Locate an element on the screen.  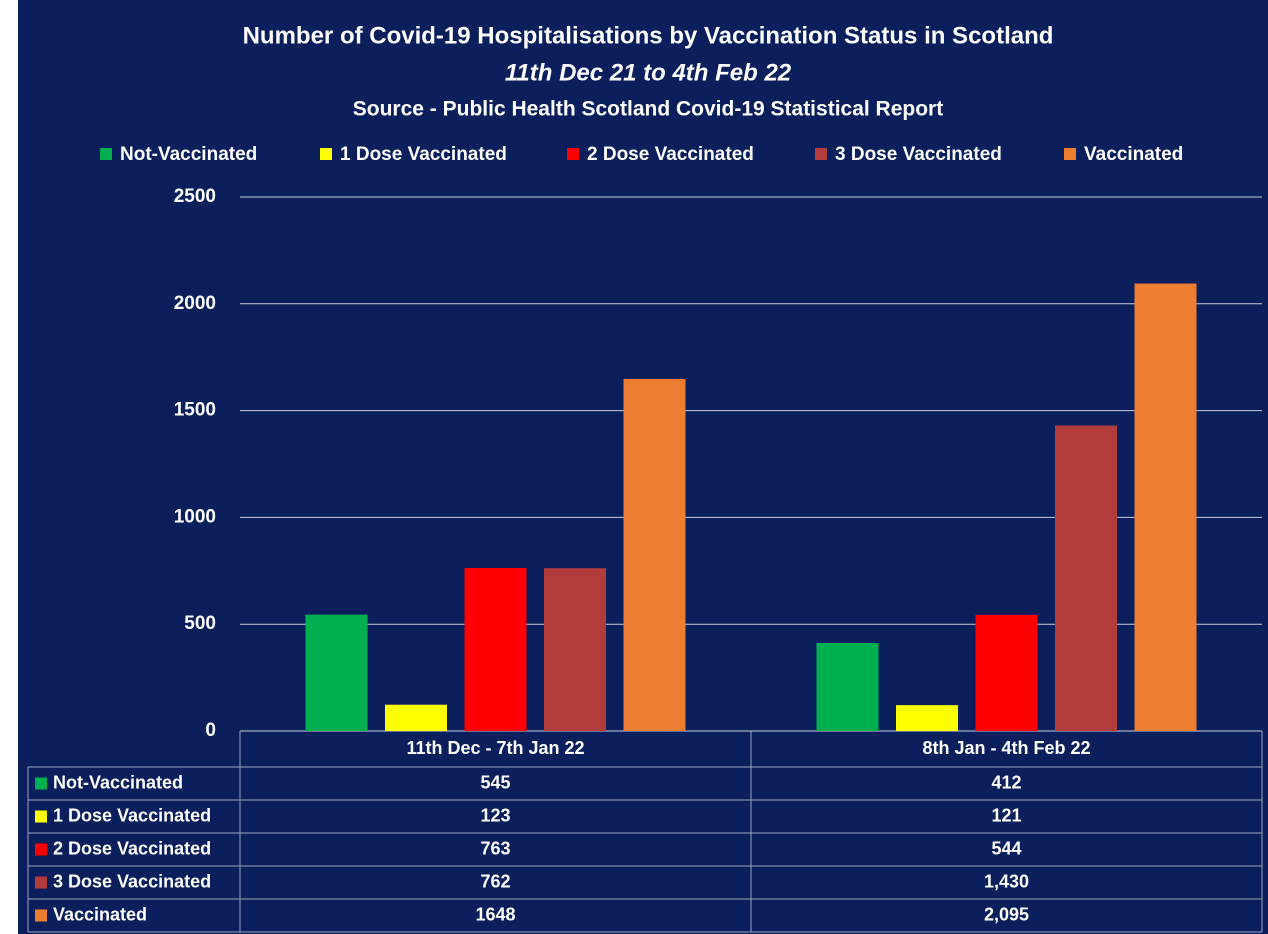
y-tick-label: 500 is located at coordinates (200, 623).